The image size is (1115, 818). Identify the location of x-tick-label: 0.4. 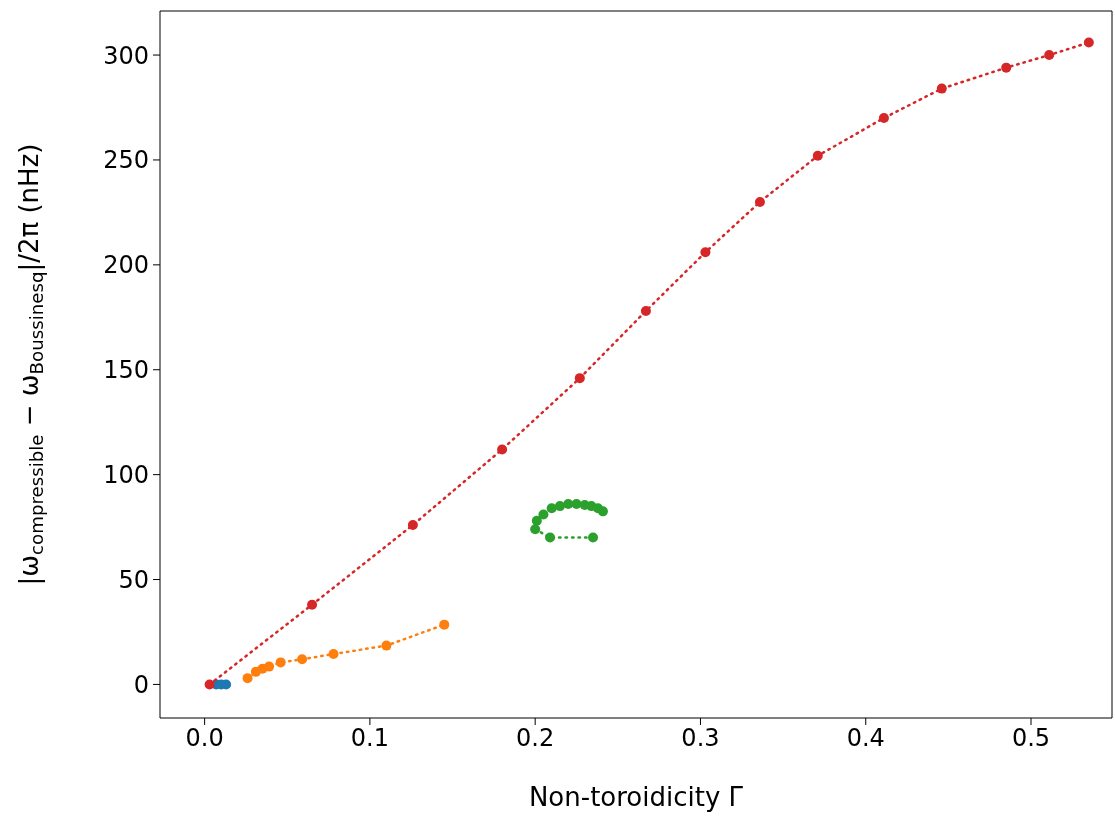
(865, 738).